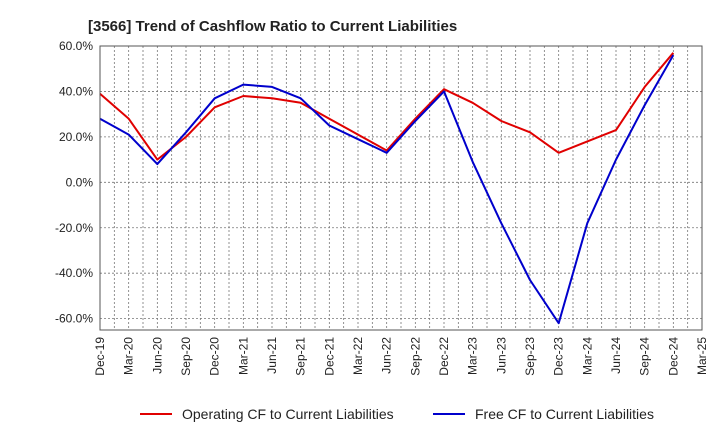  Describe the element at coordinates (444, 356) in the screenshot. I see `x-tick-label: Dec-22` at that location.